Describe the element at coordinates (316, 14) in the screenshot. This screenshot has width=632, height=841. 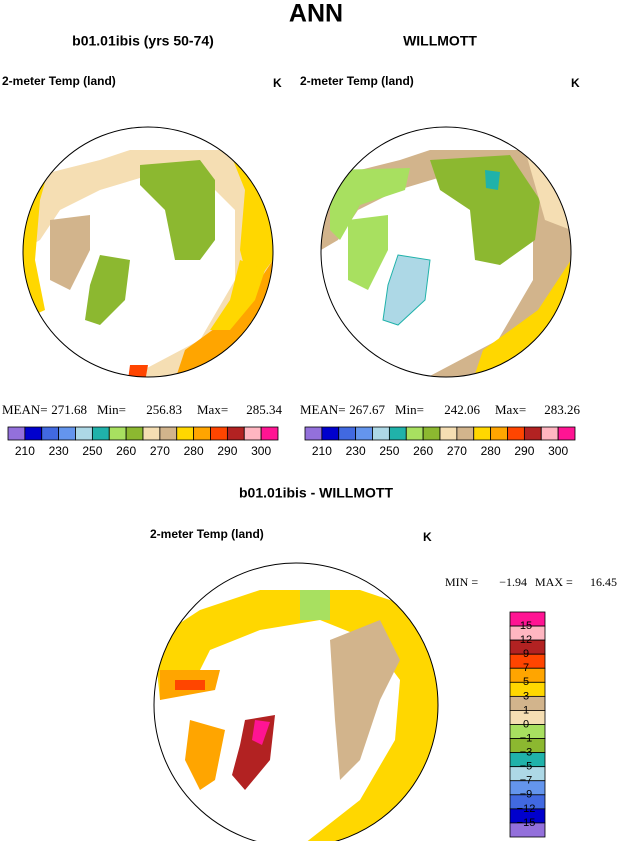
I see `figure-title: ANN` at that location.